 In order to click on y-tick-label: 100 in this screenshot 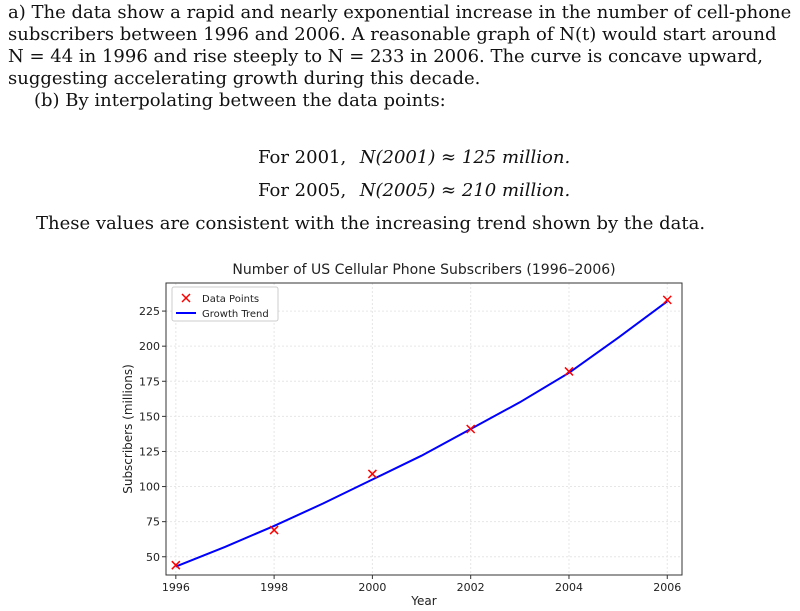, I will do `click(149, 487)`.